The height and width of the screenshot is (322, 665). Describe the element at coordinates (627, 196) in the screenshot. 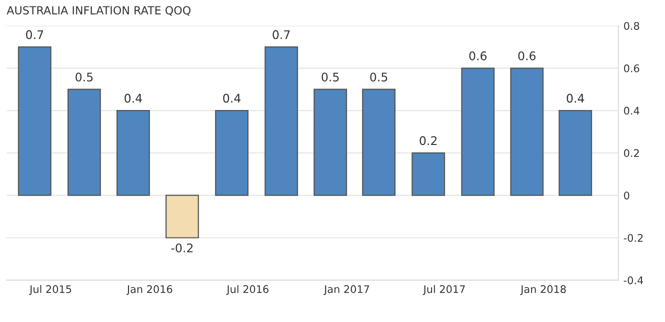

I see `y-tick-label: 0` at that location.